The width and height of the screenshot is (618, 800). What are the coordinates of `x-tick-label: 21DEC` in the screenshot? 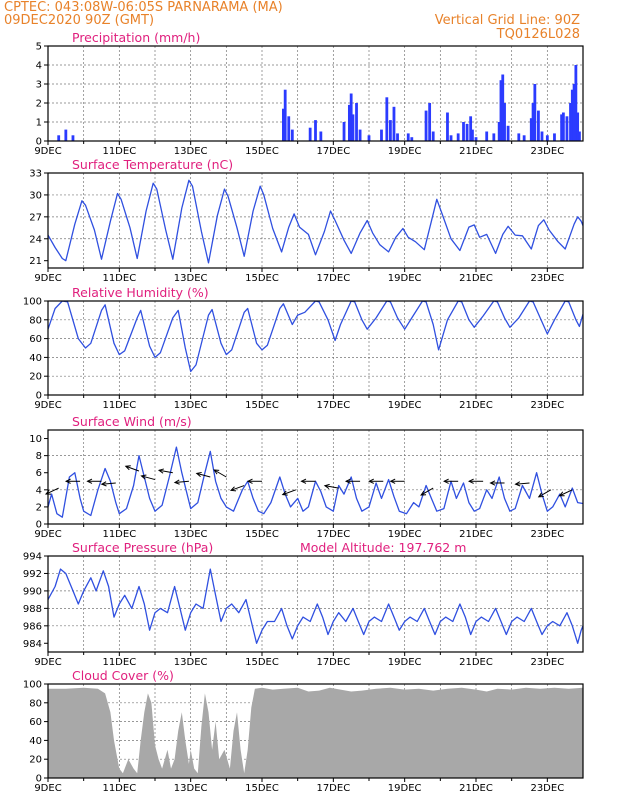 It's located at (476, 405).